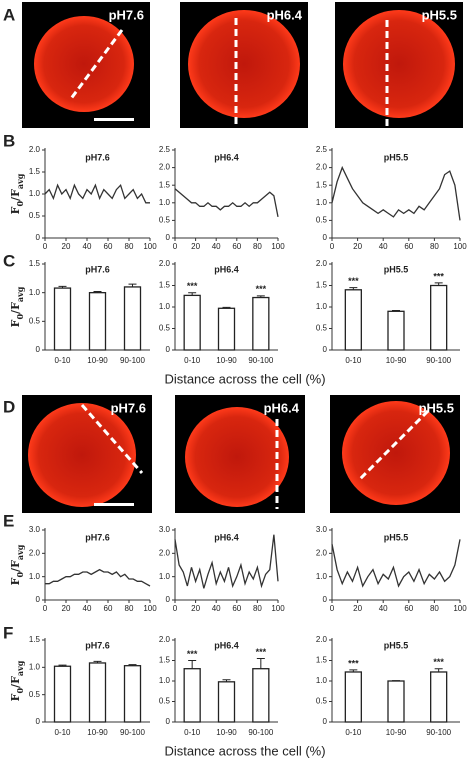 The width and height of the screenshot is (474, 763). I want to click on panel-label: B, so click(9, 140).